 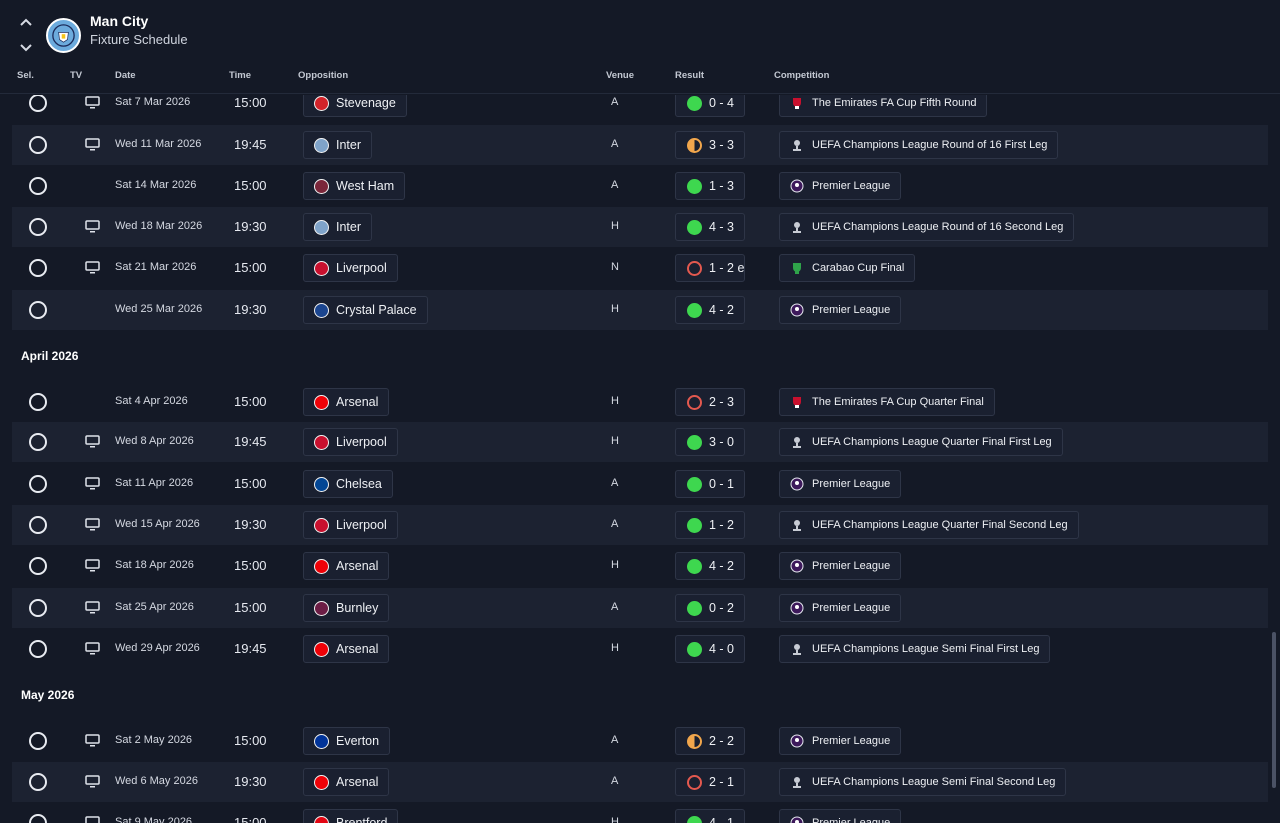 What do you see at coordinates (710, 484) in the screenshot?
I see `result-button: 0 - 1` at bounding box center [710, 484].